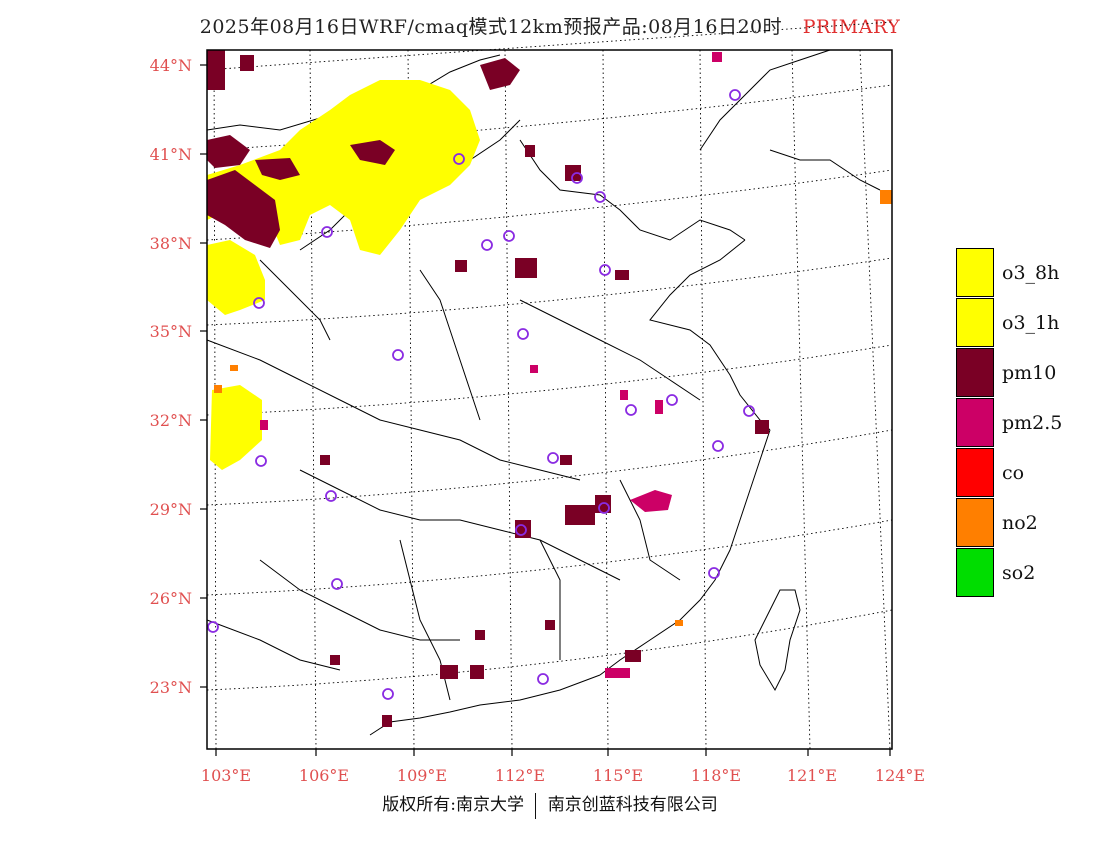 This screenshot has width=1100, height=850. I want to click on lat-label: 29°N, so click(171, 509).